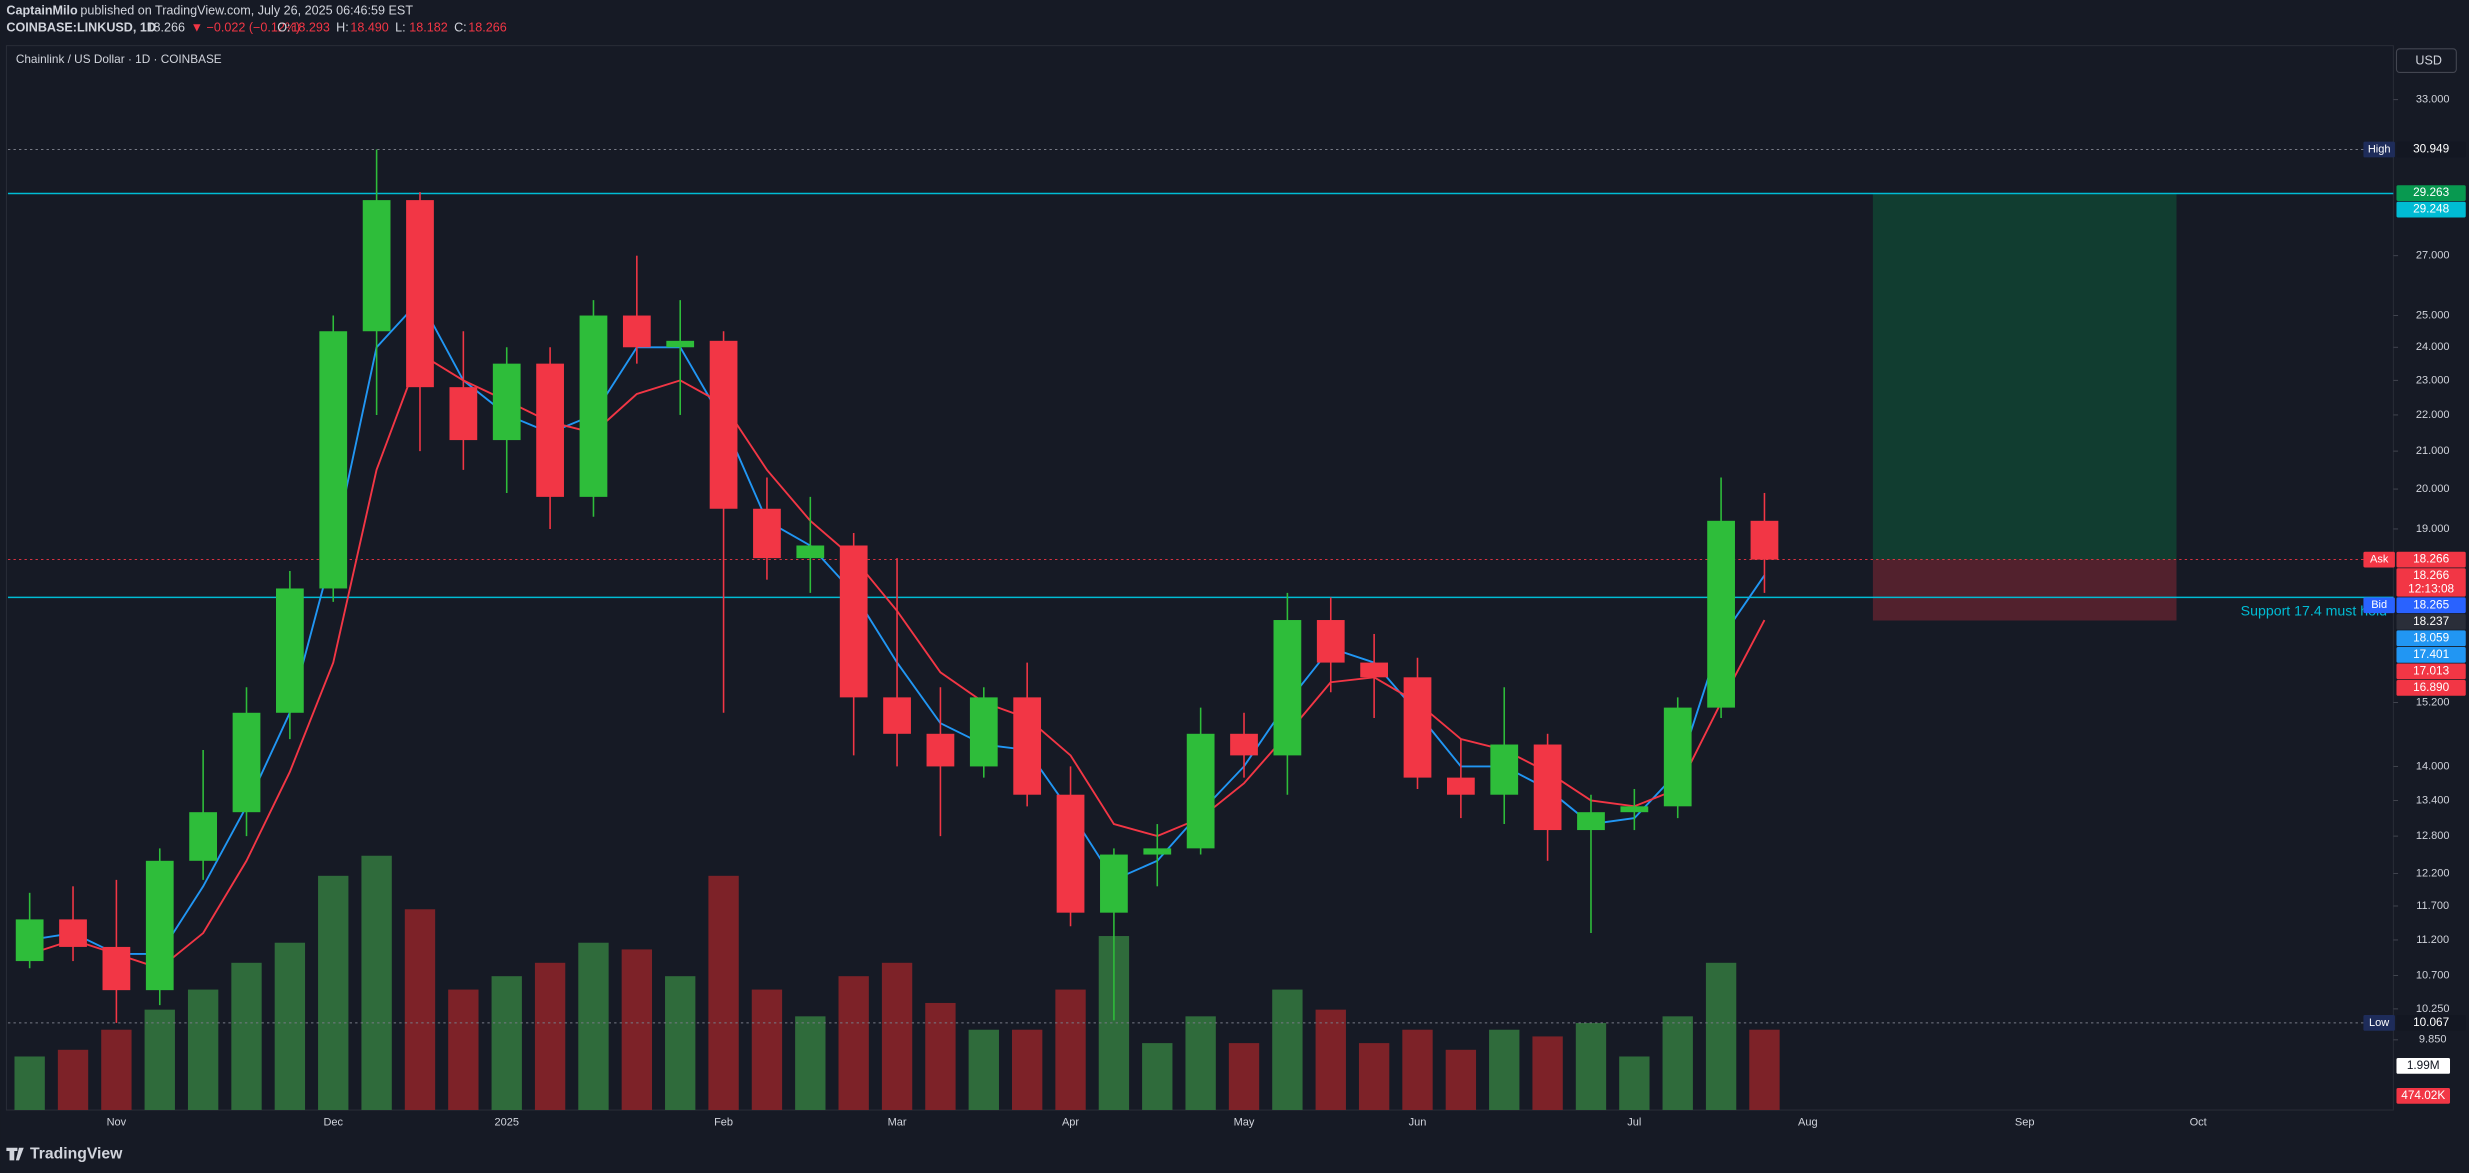  I want to click on price-label: 17.013, so click(2431, 670).